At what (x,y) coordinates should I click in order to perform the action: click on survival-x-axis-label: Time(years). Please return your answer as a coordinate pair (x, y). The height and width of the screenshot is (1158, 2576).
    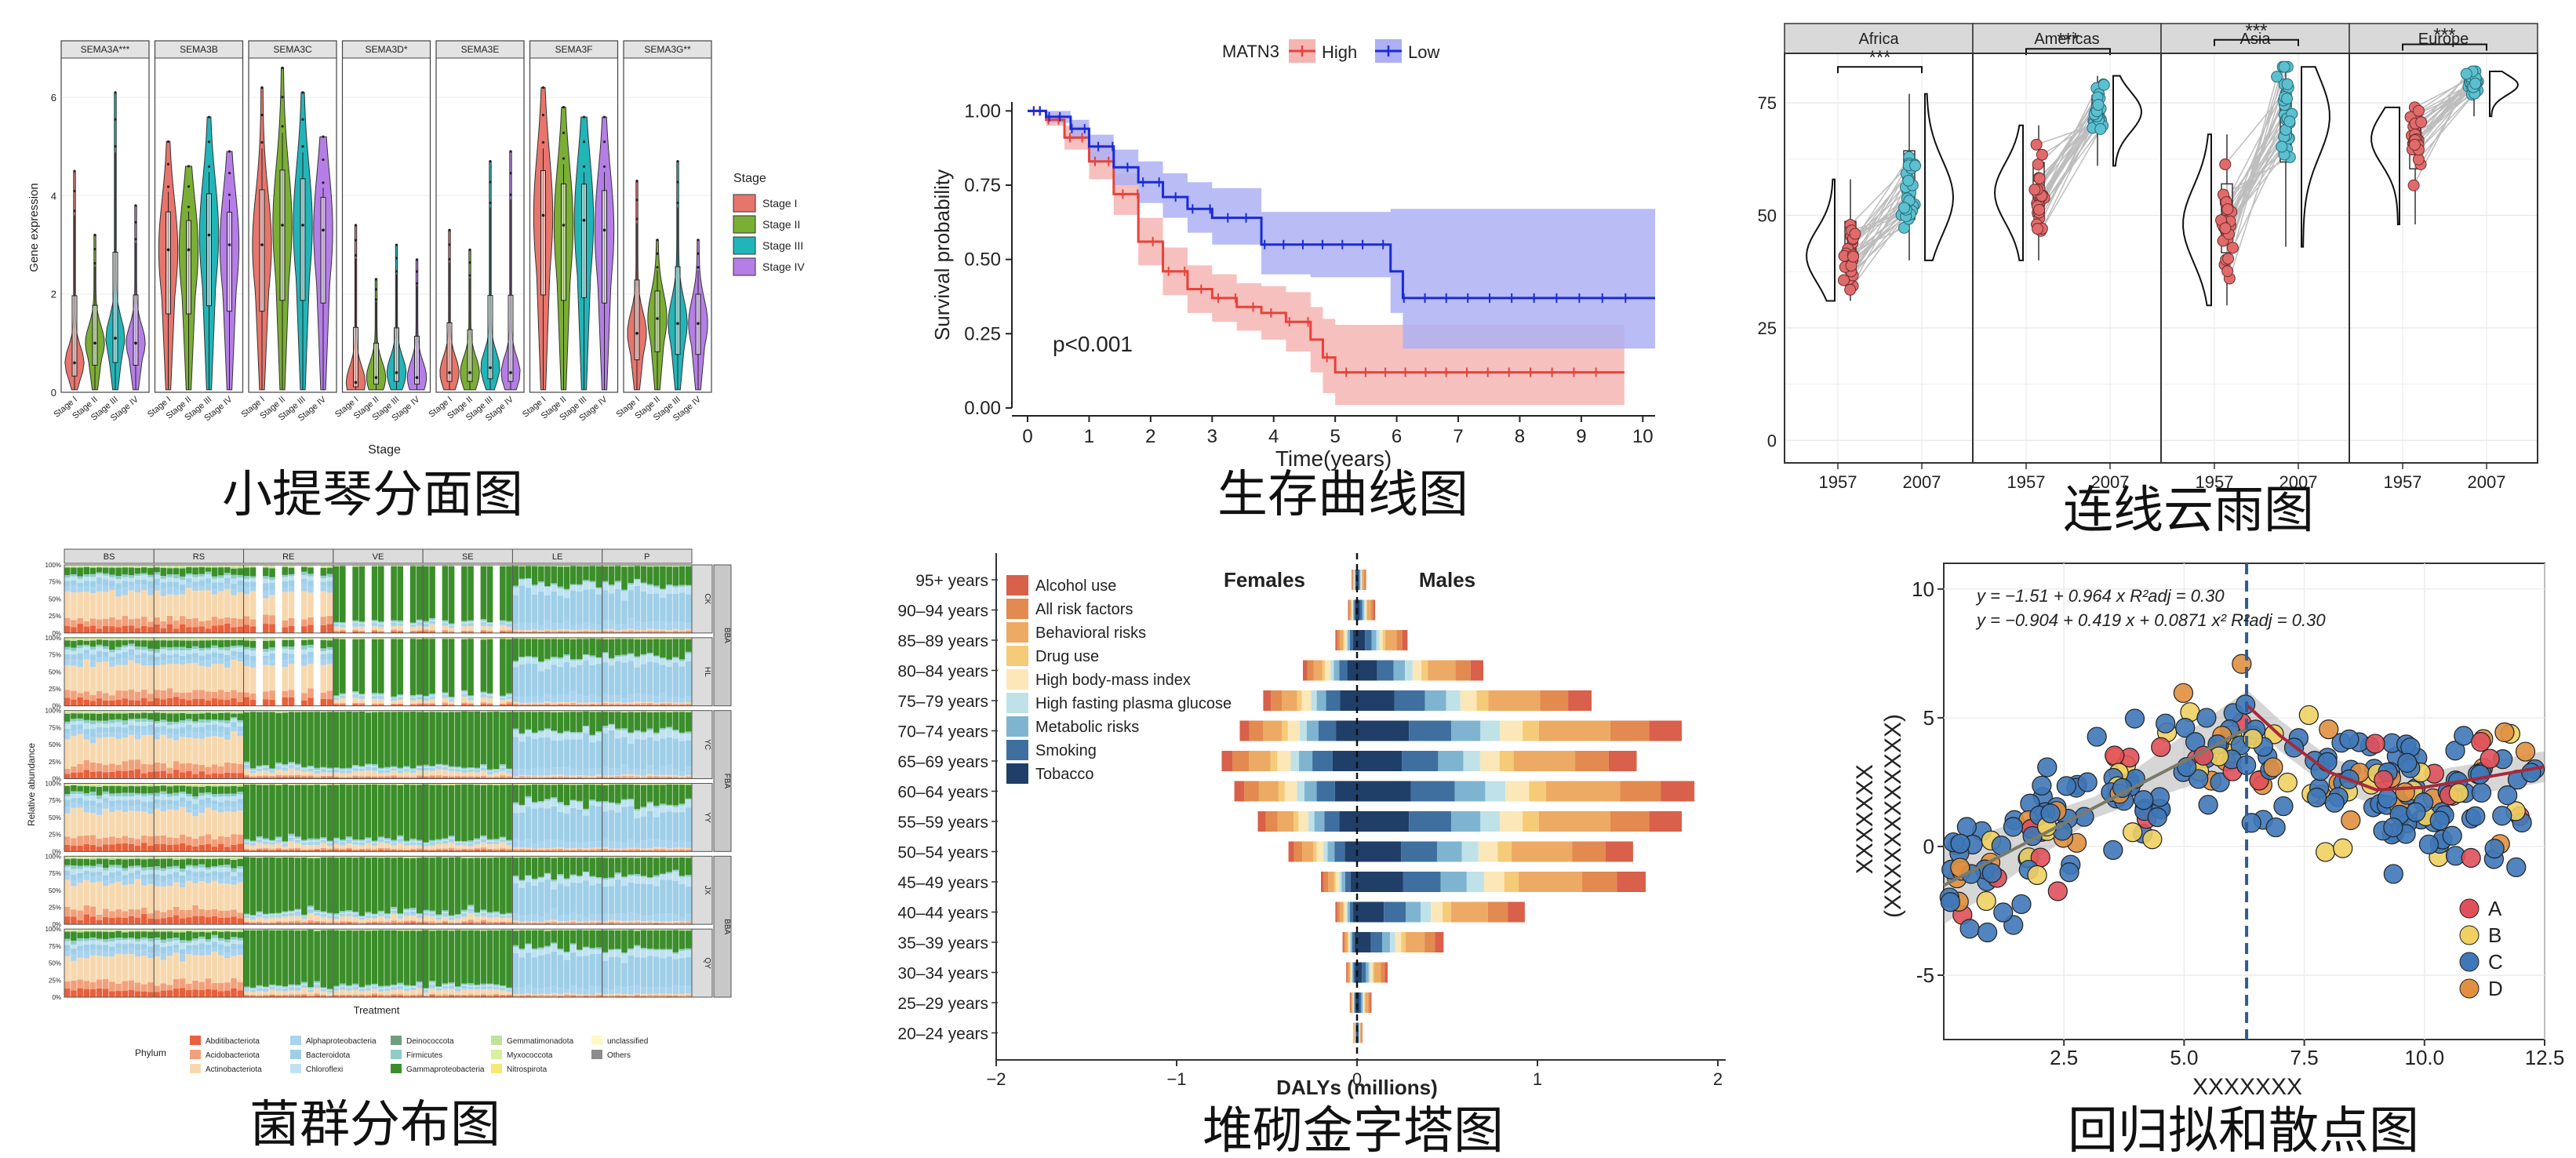
    Looking at the image, I should click on (1333, 459).